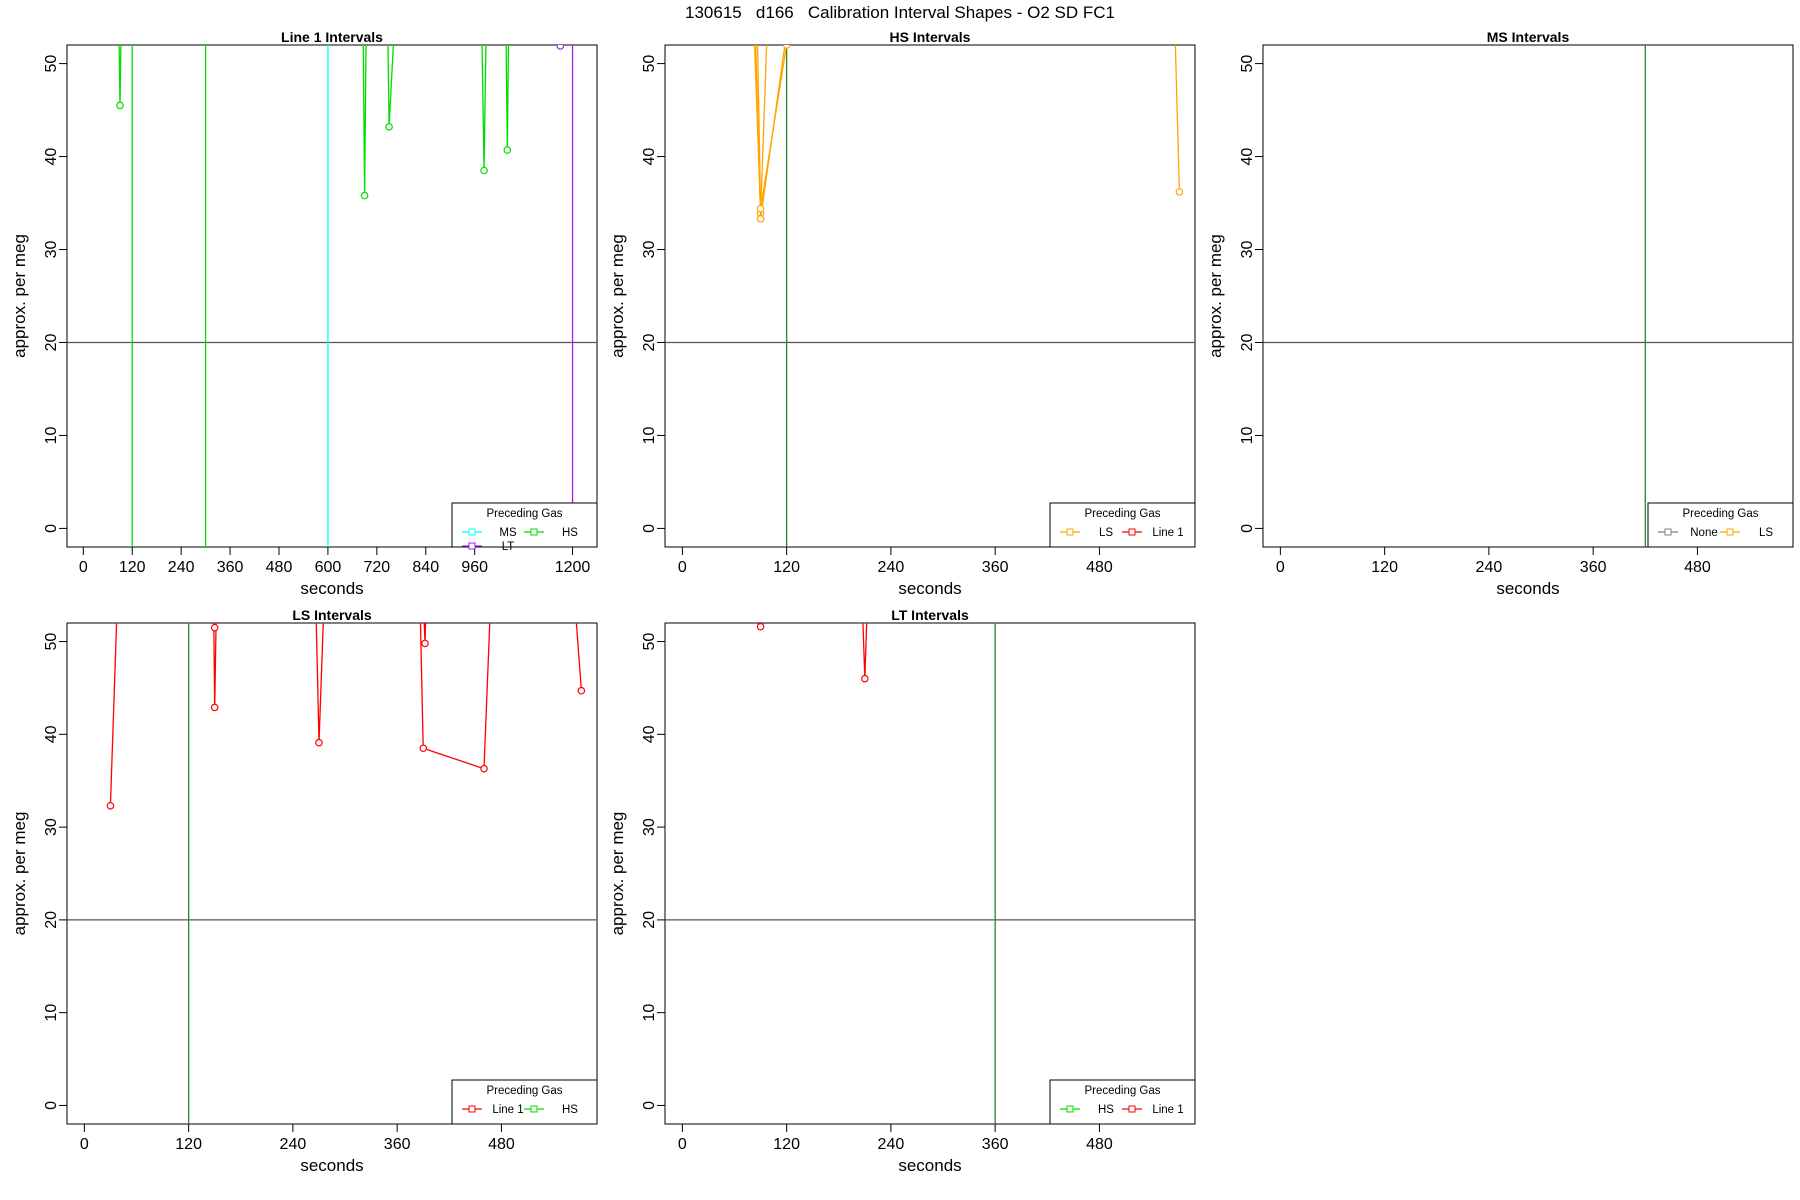  I want to click on x-tick-label: 120, so click(188, 1144).